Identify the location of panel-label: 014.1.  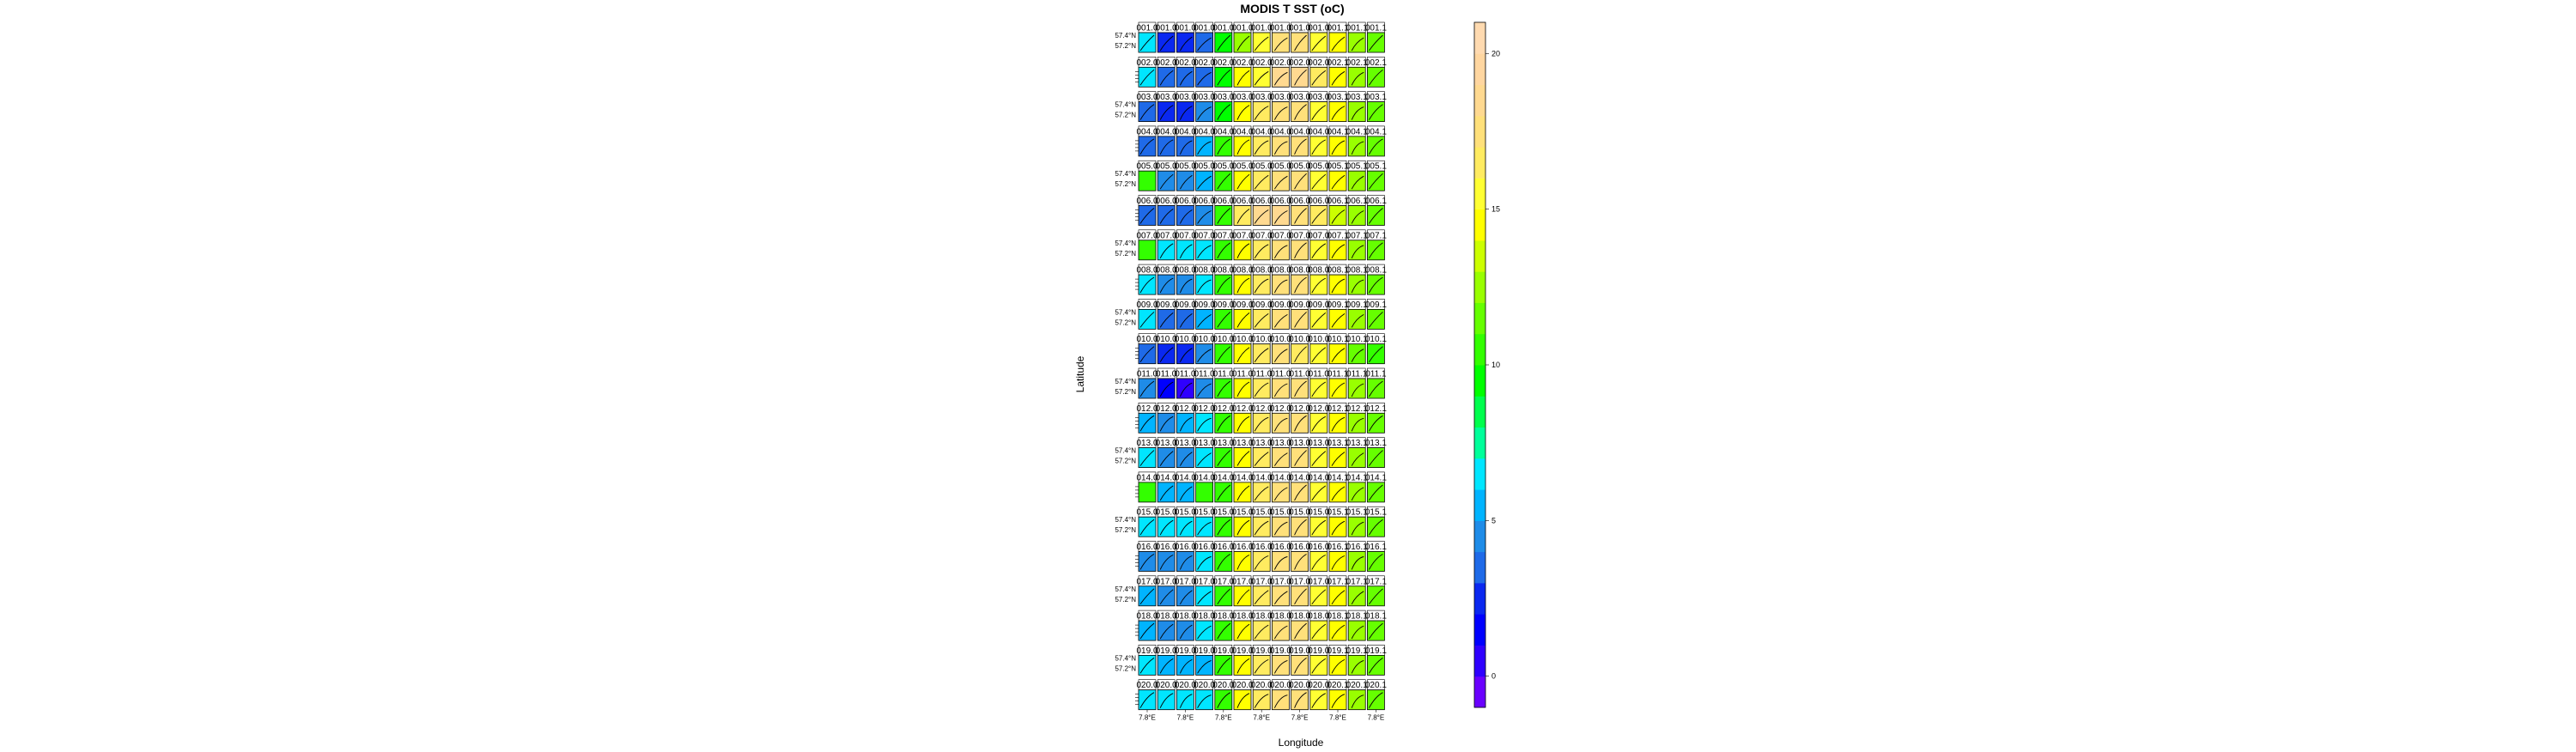
(1338, 478).